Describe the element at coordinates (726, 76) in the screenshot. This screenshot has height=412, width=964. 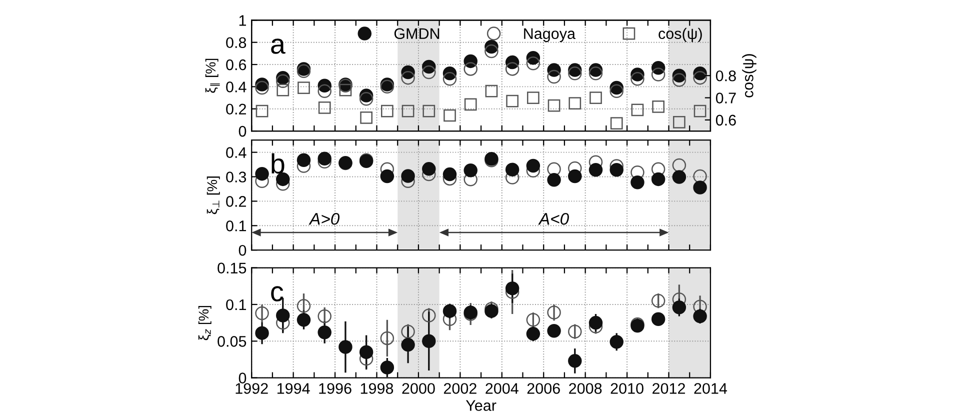
I see `y2-tick-label: 0.8` at that location.